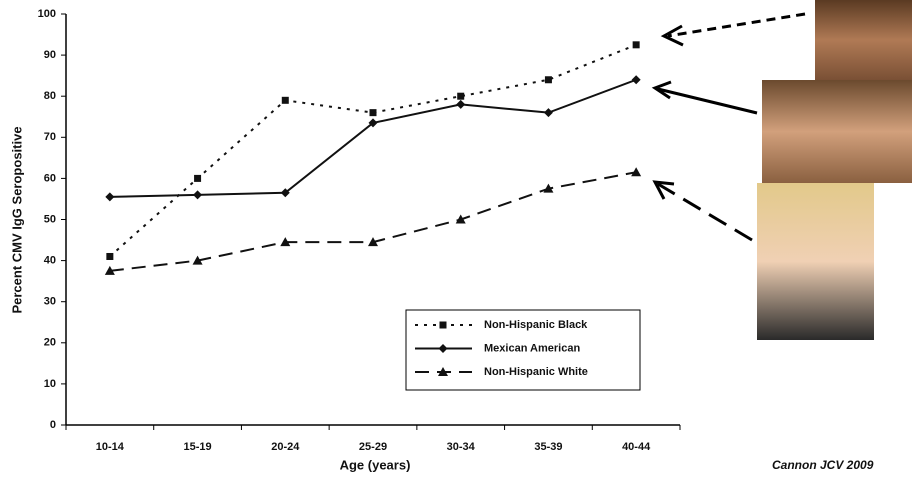 This screenshot has width=912, height=483. What do you see at coordinates (50, 178) in the screenshot?
I see `y-tick-label: 60` at bounding box center [50, 178].